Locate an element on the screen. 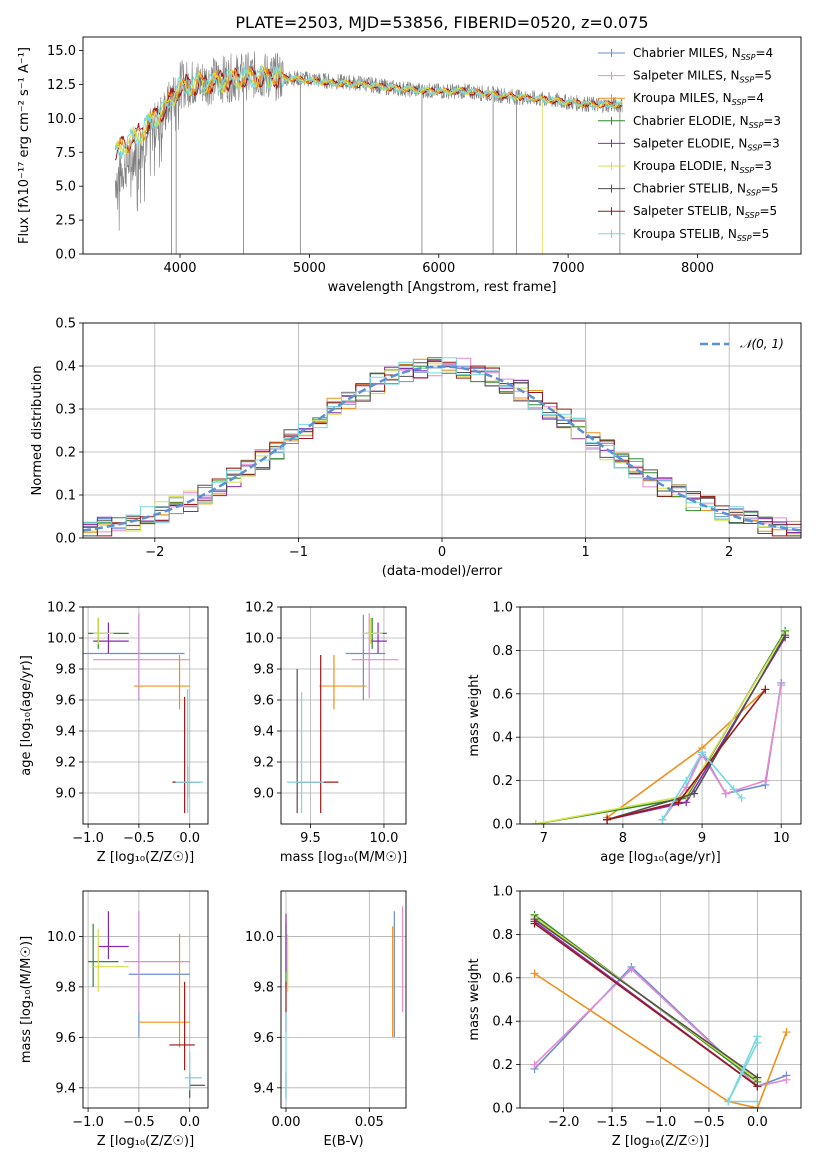  legend-entry: Salpeter STELIB, NSSP=5 is located at coordinates (705, 212).